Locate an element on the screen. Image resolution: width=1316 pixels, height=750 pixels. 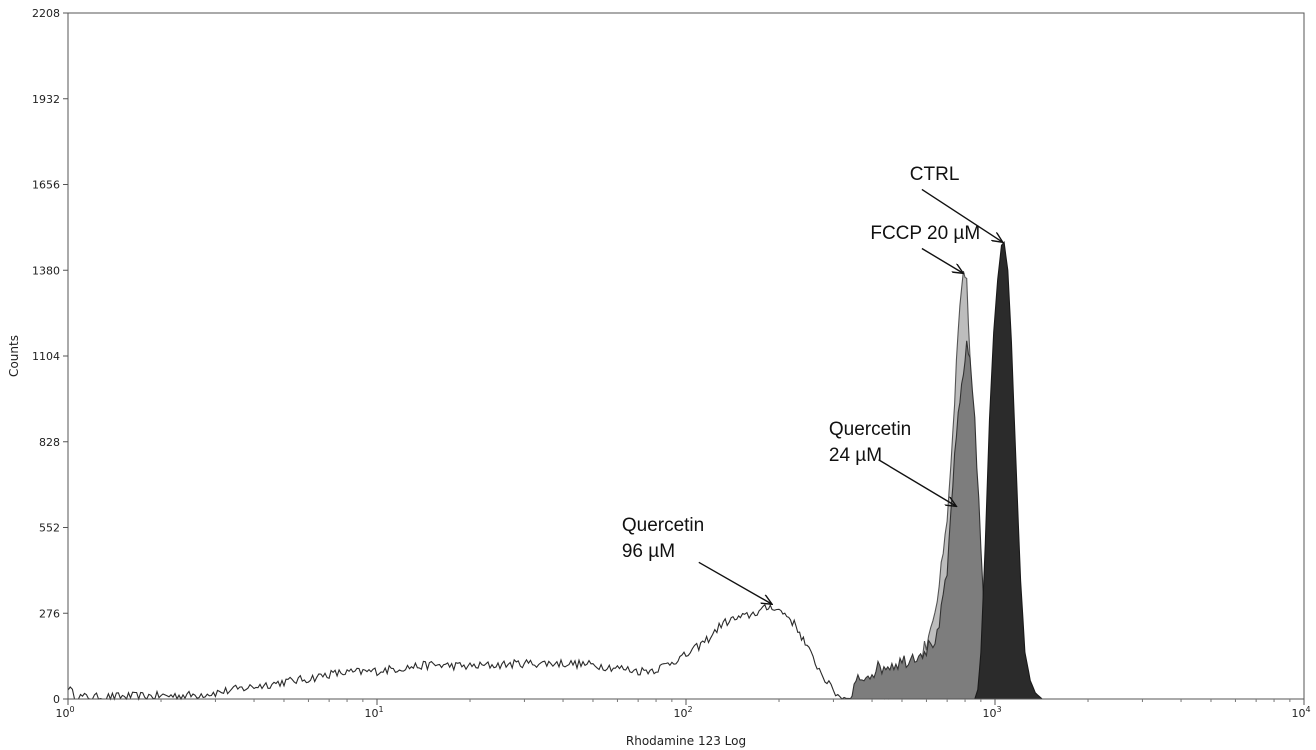
x-tick-label: 10³ is located at coordinates (991, 712).